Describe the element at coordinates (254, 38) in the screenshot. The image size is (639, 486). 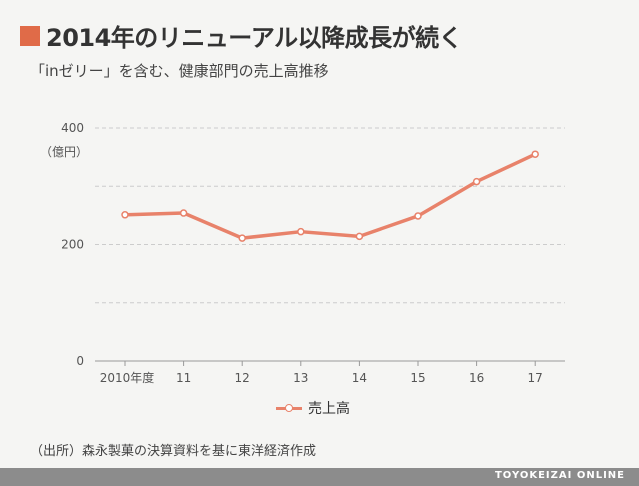
I see `title-text: 2014年のリニューアル以降成長が続く` at that location.